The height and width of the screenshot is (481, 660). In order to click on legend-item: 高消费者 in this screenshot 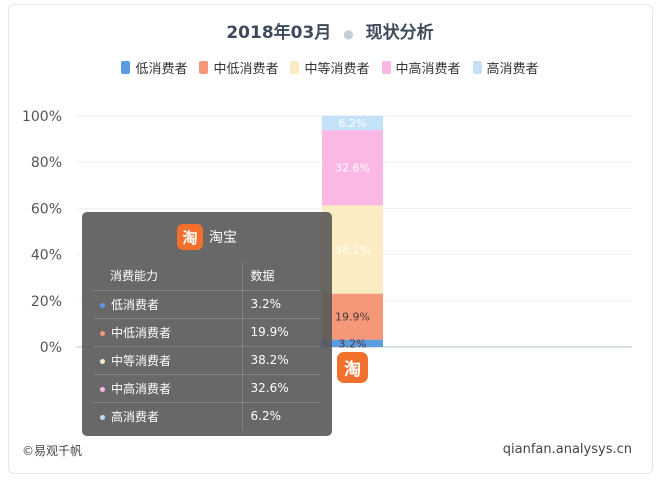, I will do `click(505, 67)`.